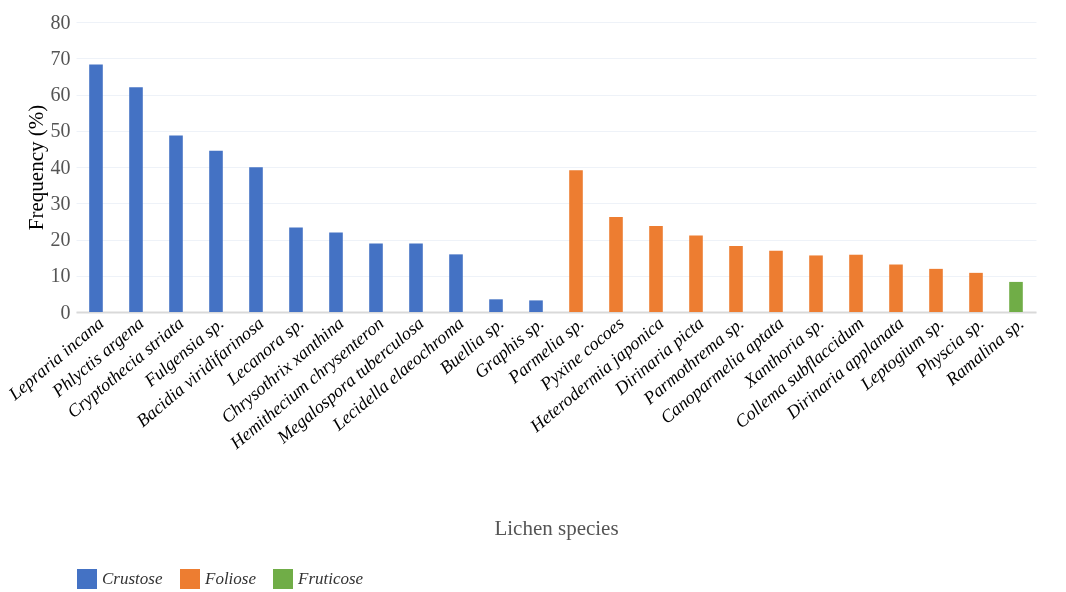 The width and height of the screenshot is (1066, 592). What do you see at coordinates (65, 311) in the screenshot?
I see `y-tick-label: 0` at bounding box center [65, 311].